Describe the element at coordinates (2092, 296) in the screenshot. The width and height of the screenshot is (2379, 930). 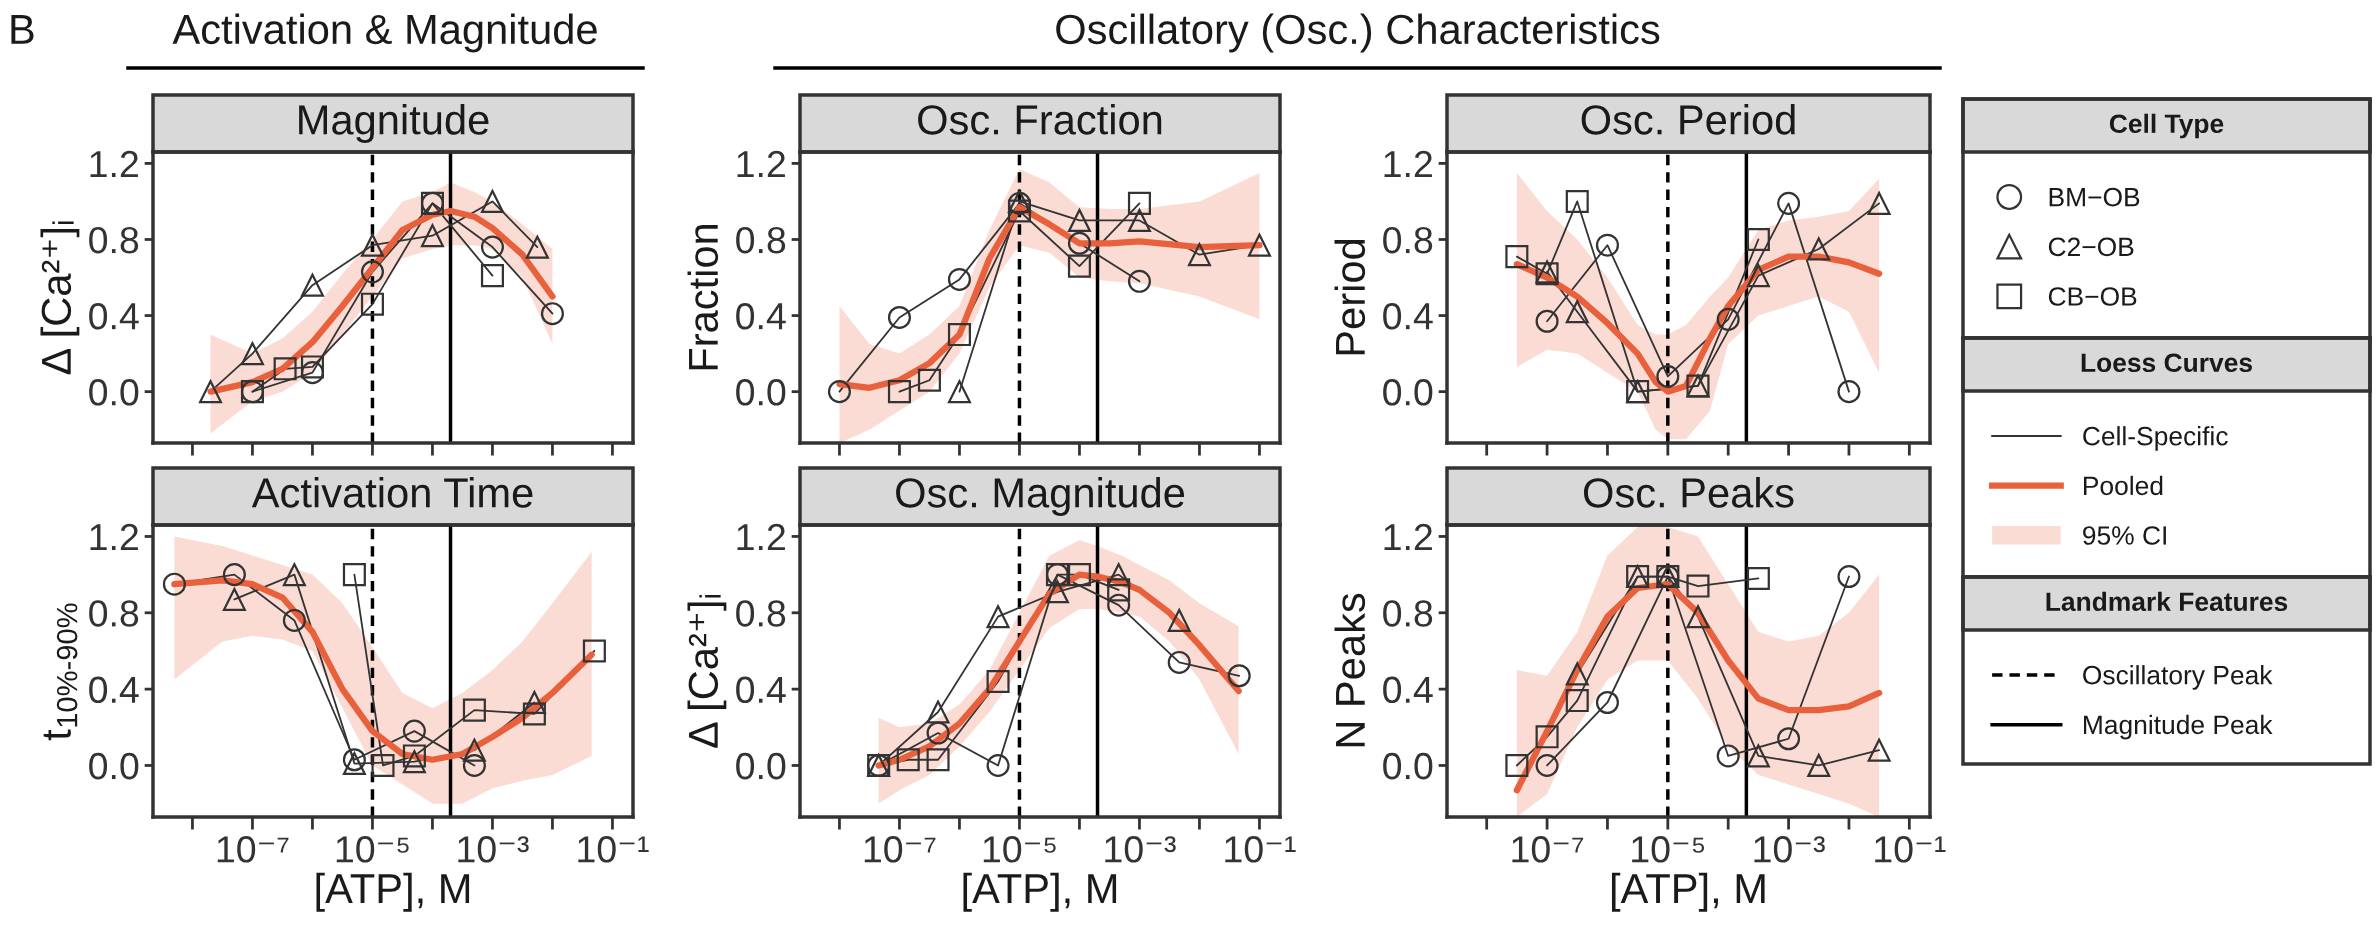
I see `legend-label: CB−OB` at that location.